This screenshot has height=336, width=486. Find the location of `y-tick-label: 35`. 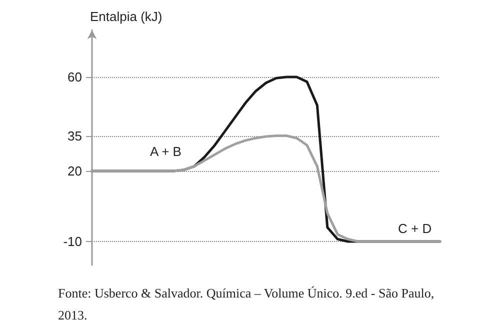

y-tick-label: 35 is located at coordinates (75, 136).